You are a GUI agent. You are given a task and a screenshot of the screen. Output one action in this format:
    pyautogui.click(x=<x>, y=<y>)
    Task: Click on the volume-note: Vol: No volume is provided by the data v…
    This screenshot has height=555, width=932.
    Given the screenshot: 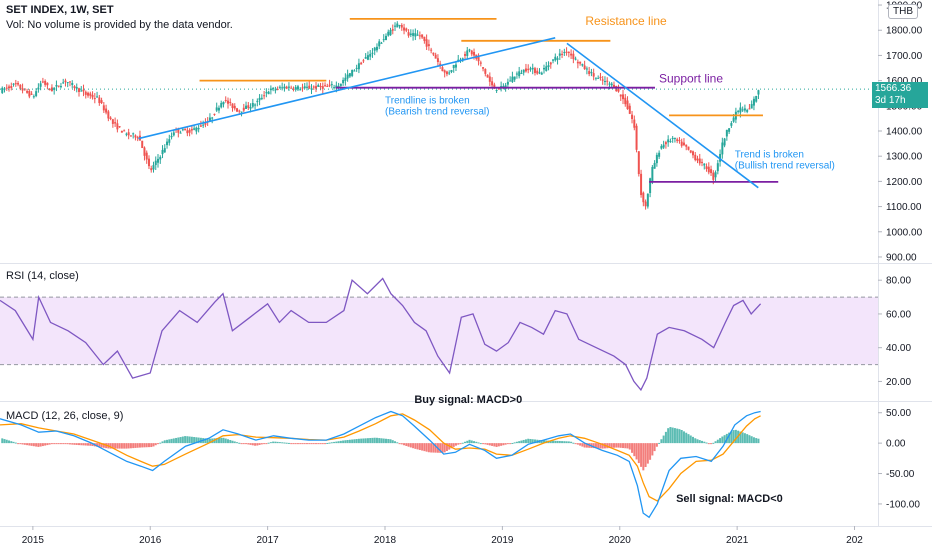 What is the action you would take?
    pyautogui.click(x=119, y=25)
    